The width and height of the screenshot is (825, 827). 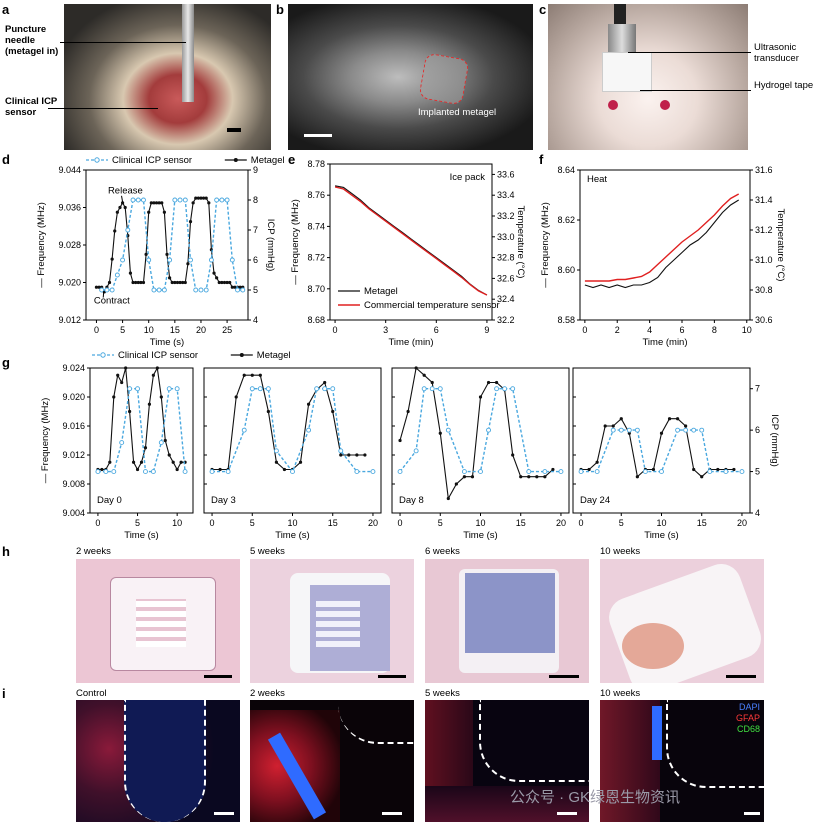 I want to click on tissue-remnant-shape, so click(x=653, y=646).